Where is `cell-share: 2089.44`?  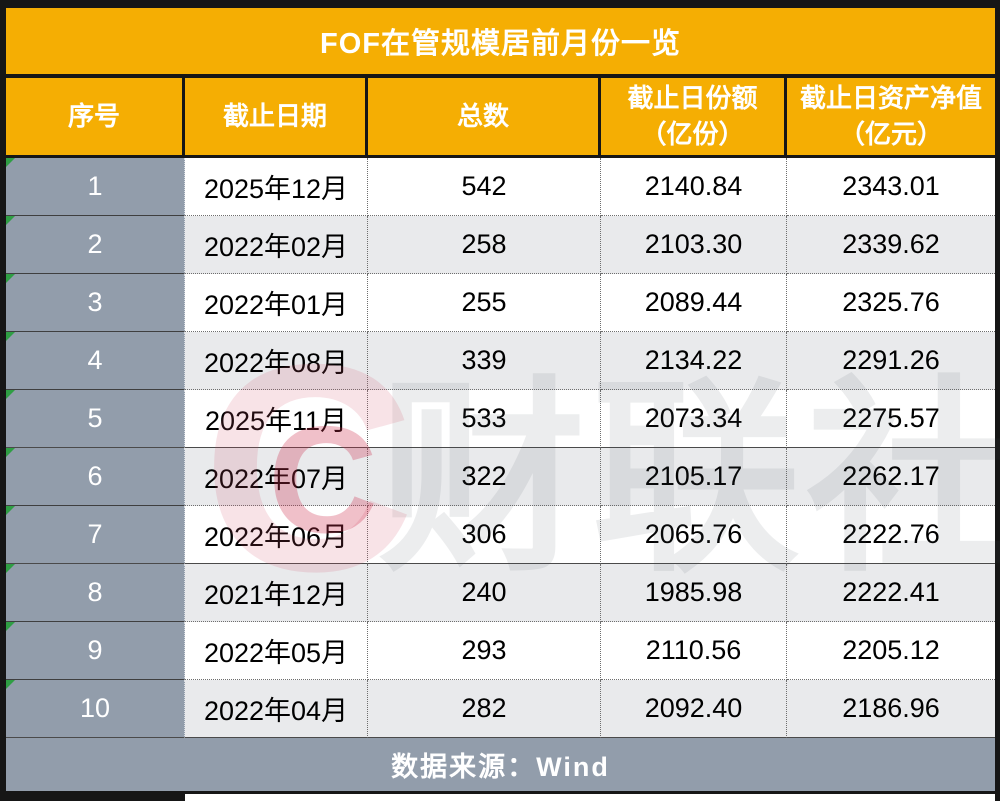
cell-share: 2089.44 is located at coordinates (694, 303).